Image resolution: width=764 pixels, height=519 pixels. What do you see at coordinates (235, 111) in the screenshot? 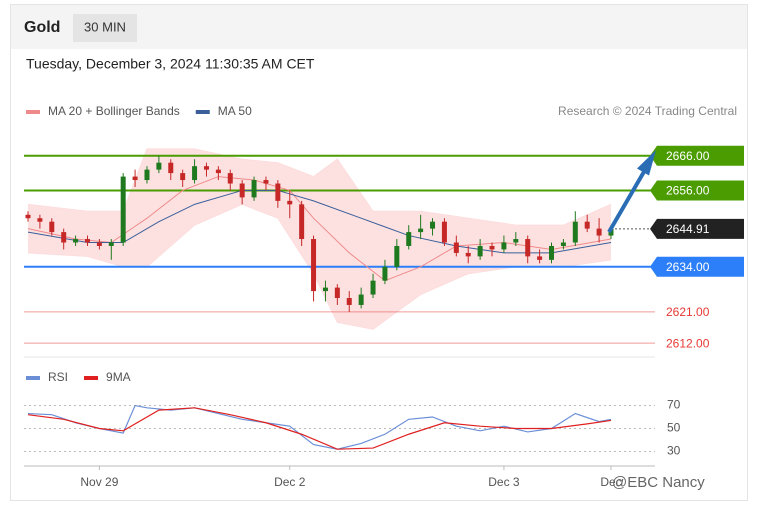
I see `legend-label: MA 50` at bounding box center [235, 111].